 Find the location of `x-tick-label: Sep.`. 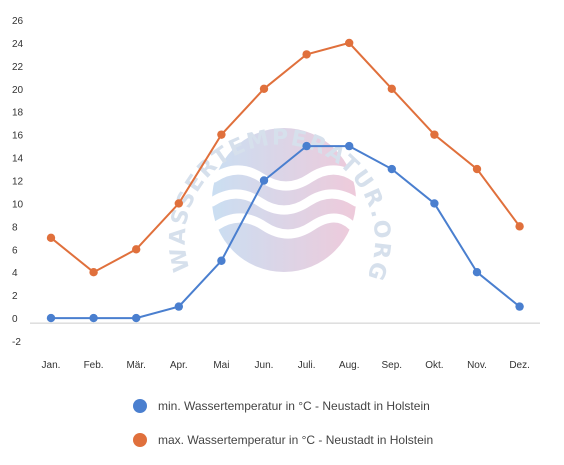

x-tick-label: Sep. is located at coordinates (392, 365).